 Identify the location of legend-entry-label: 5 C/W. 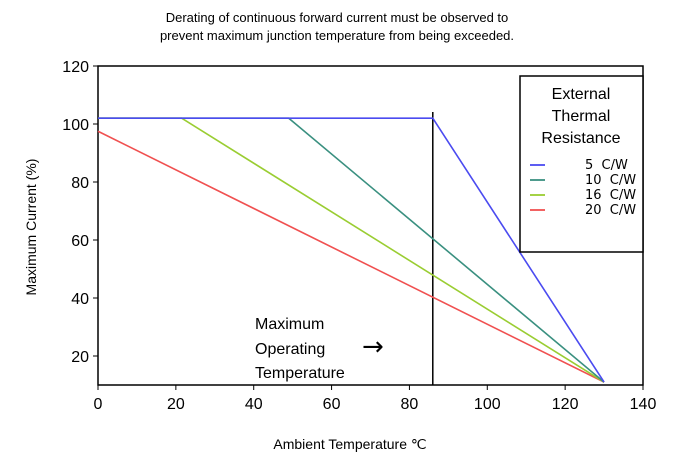
(606, 165).